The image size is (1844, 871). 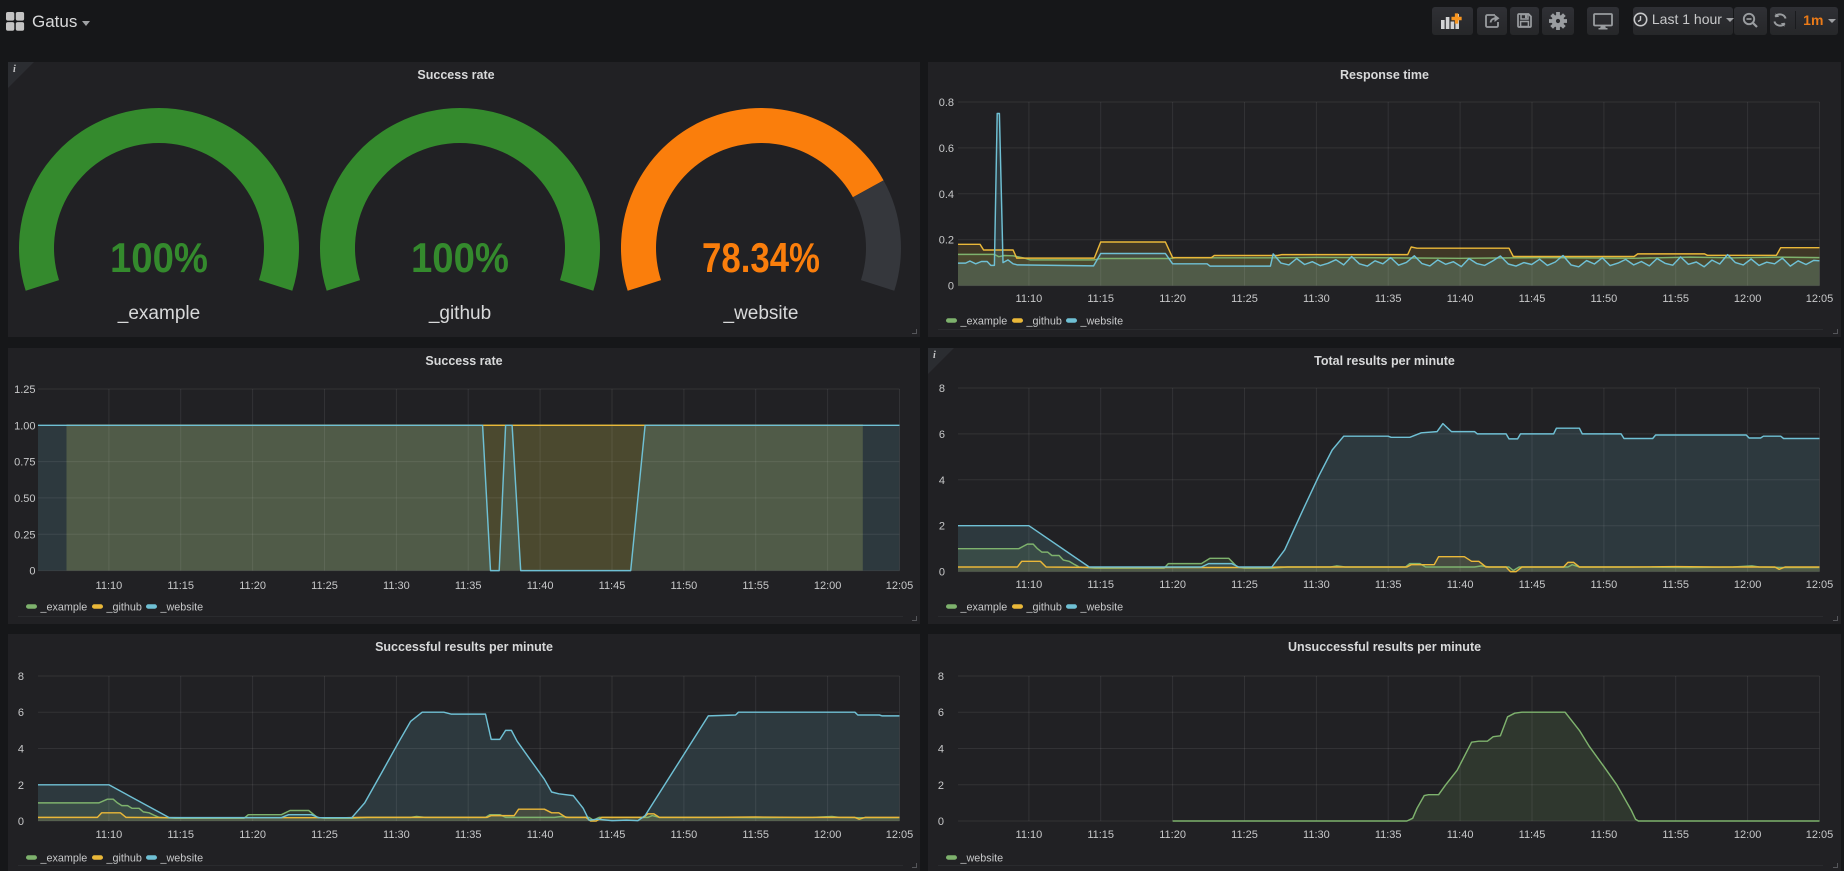 I want to click on svg-text: 0.25, so click(x=24, y=535).